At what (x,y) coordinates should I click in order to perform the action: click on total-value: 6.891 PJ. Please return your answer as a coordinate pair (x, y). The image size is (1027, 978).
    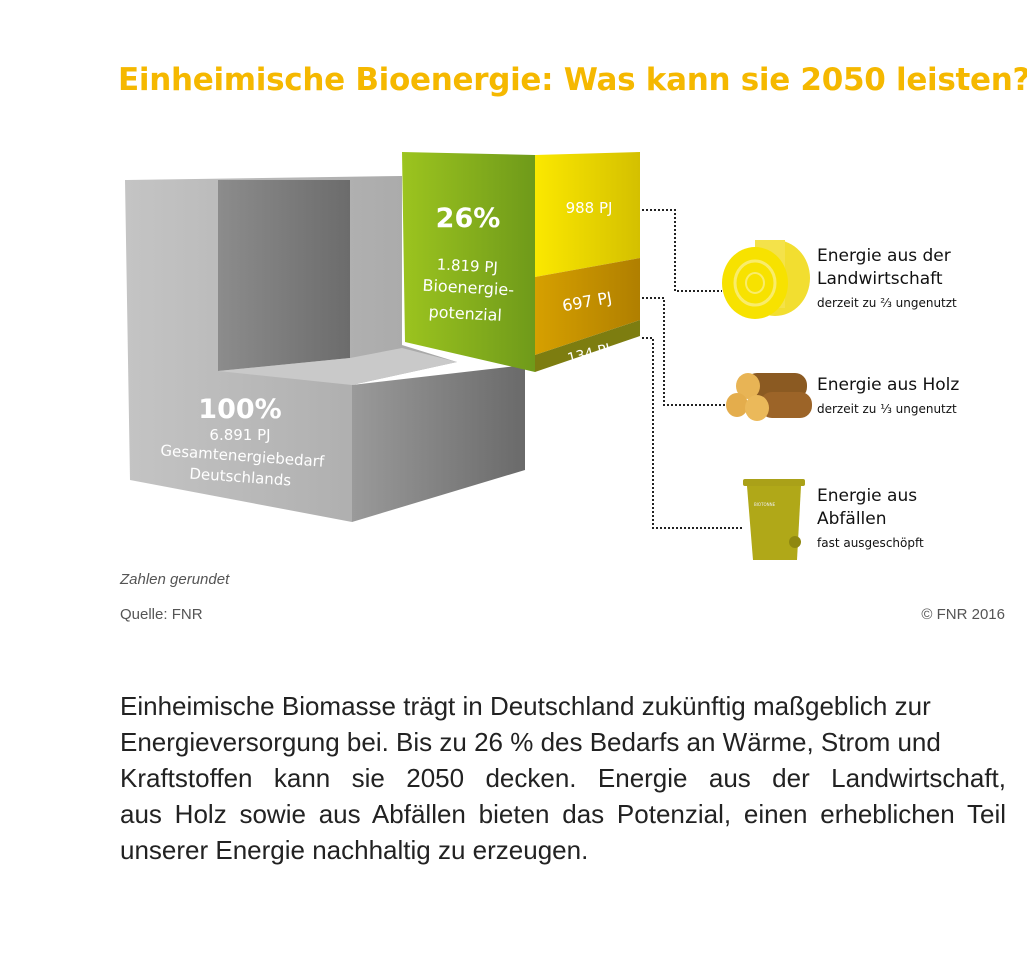
    Looking at the image, I should click on (239, 435).